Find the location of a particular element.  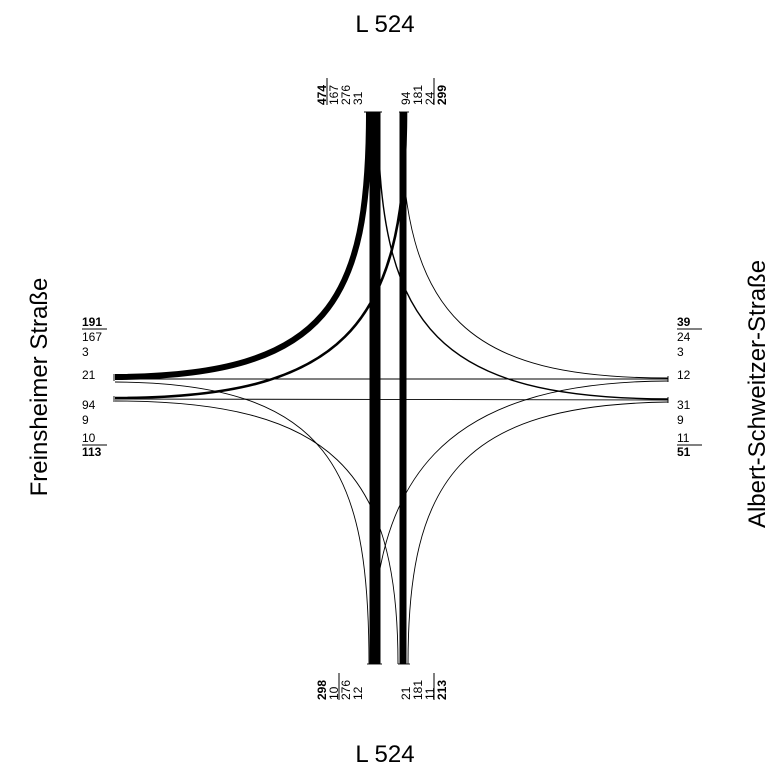

flow-west-to-north is located at coordinates (261, 255).